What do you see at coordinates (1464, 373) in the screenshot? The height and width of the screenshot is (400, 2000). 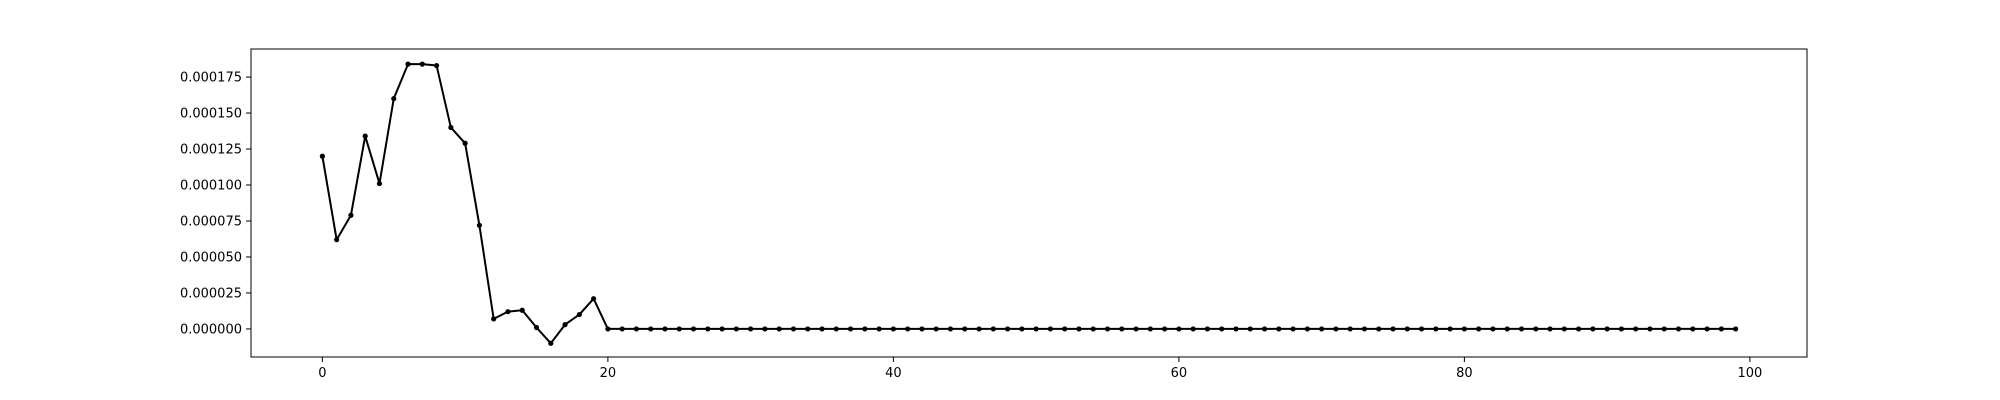 I see `x-tick-label: 80` at bounding box center [1464, 373].